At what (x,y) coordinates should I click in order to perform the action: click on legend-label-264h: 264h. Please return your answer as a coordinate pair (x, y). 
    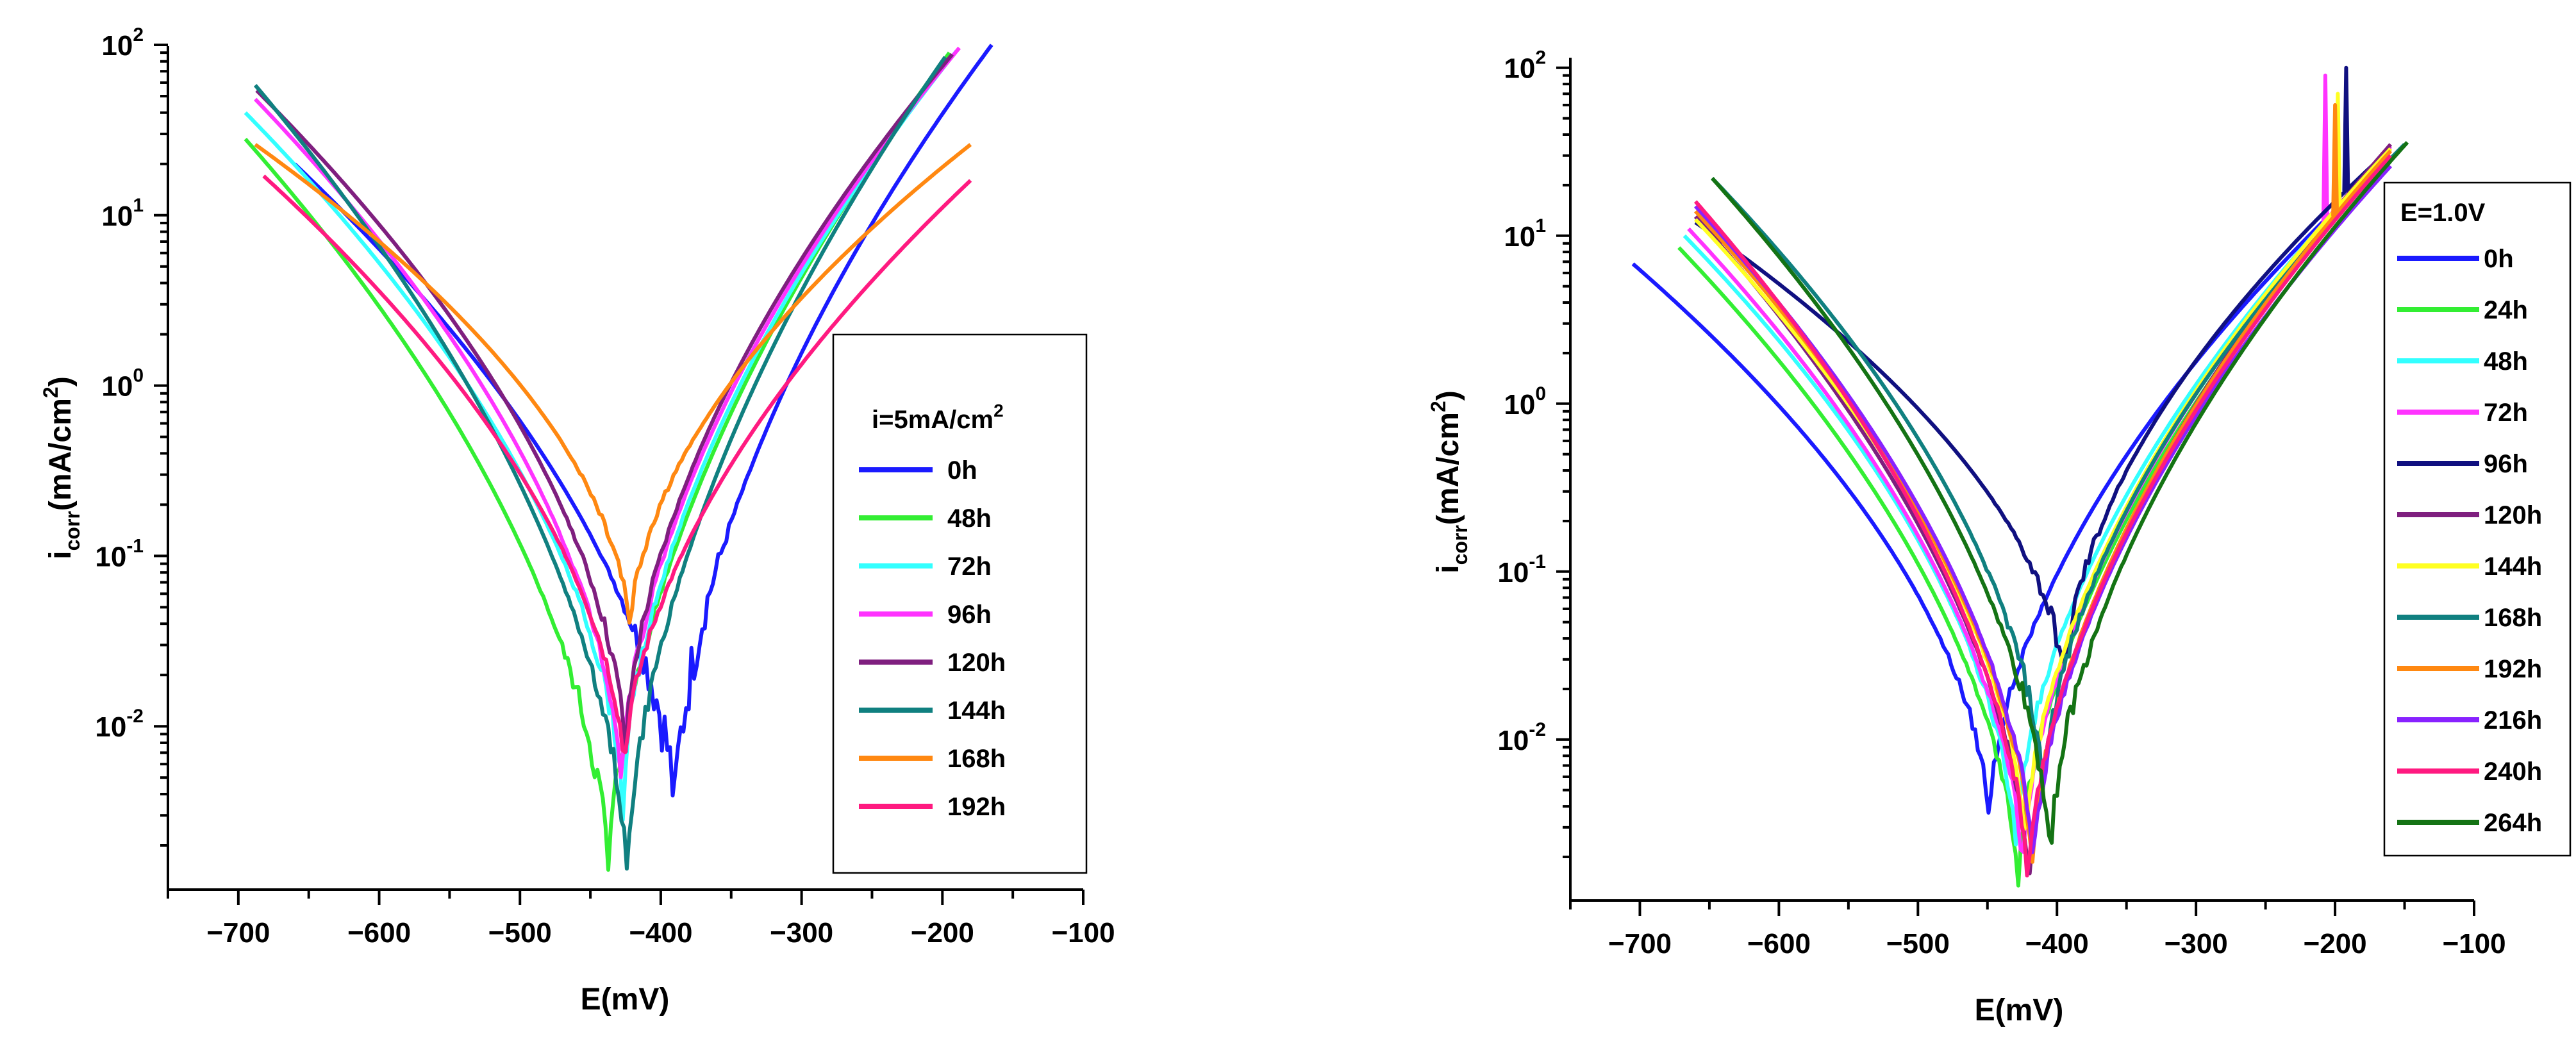
    Looking at the image, I should click on (2513, 823).